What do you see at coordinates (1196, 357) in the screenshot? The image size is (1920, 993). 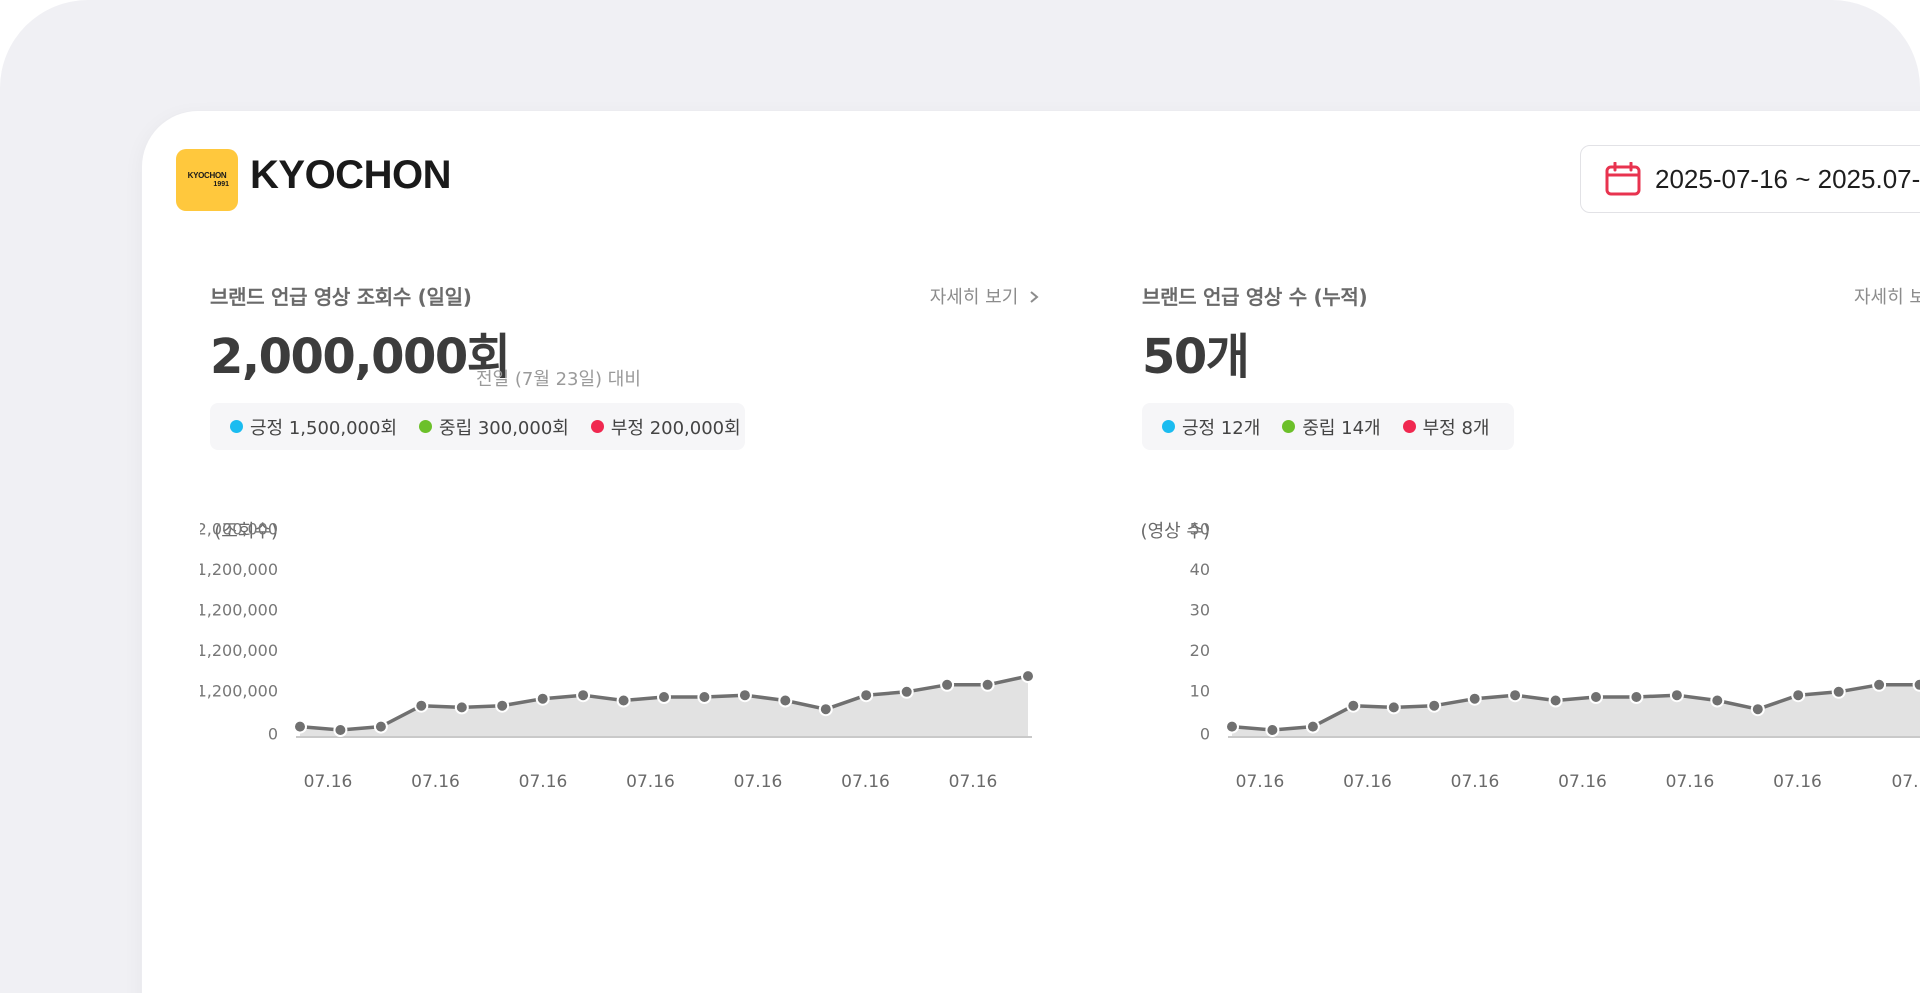 I see `total-value: 50개` at bounding box center [1196, 357].